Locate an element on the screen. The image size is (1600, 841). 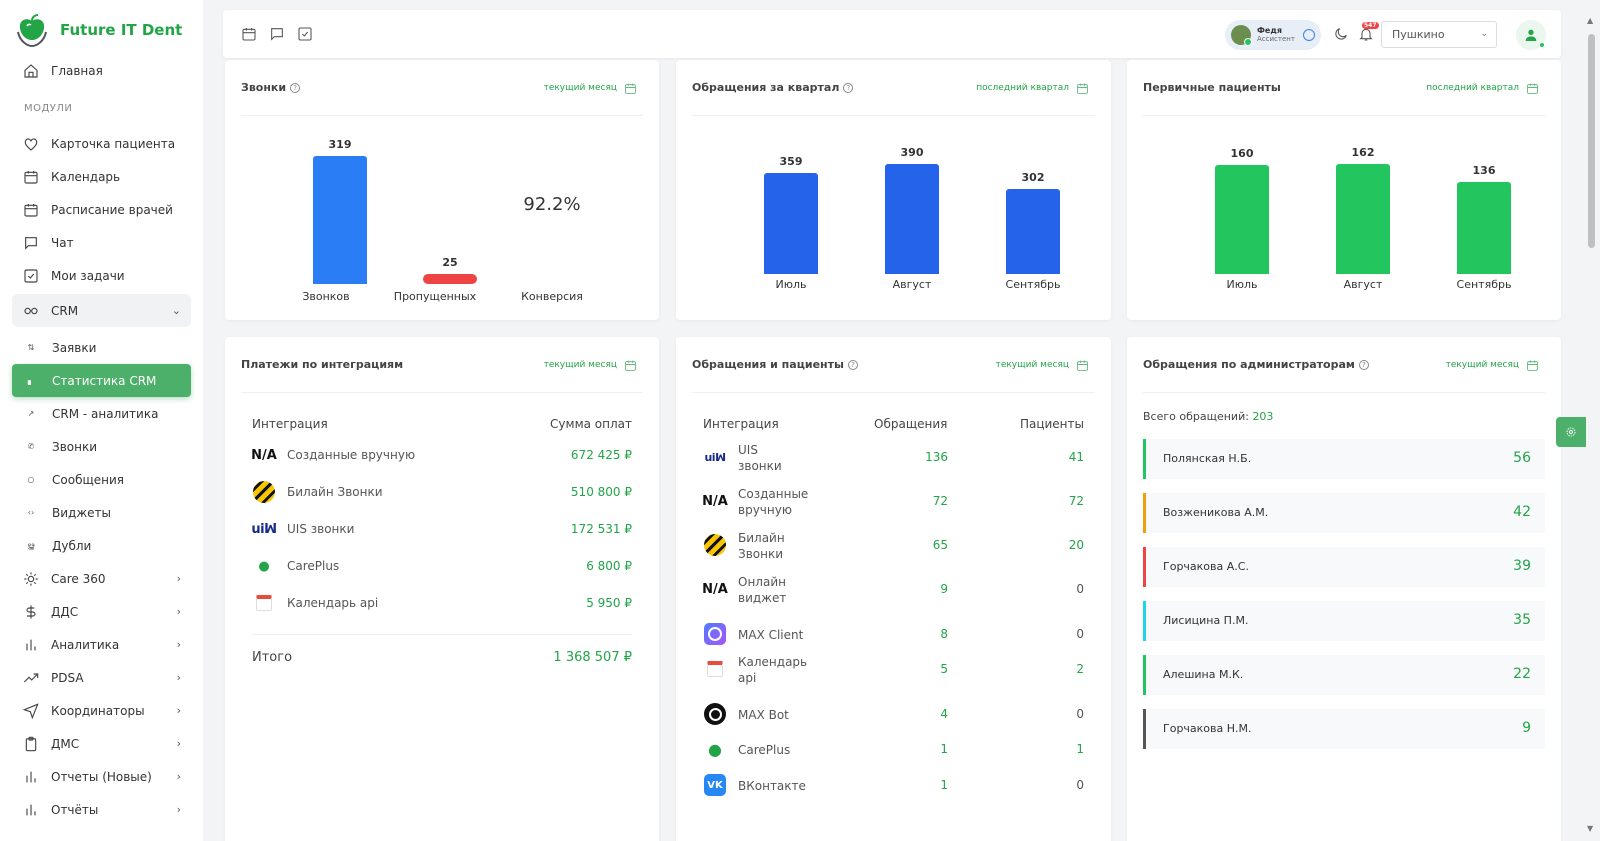
current-user: Федя Ассистент is located at coordinates (1273, 35).